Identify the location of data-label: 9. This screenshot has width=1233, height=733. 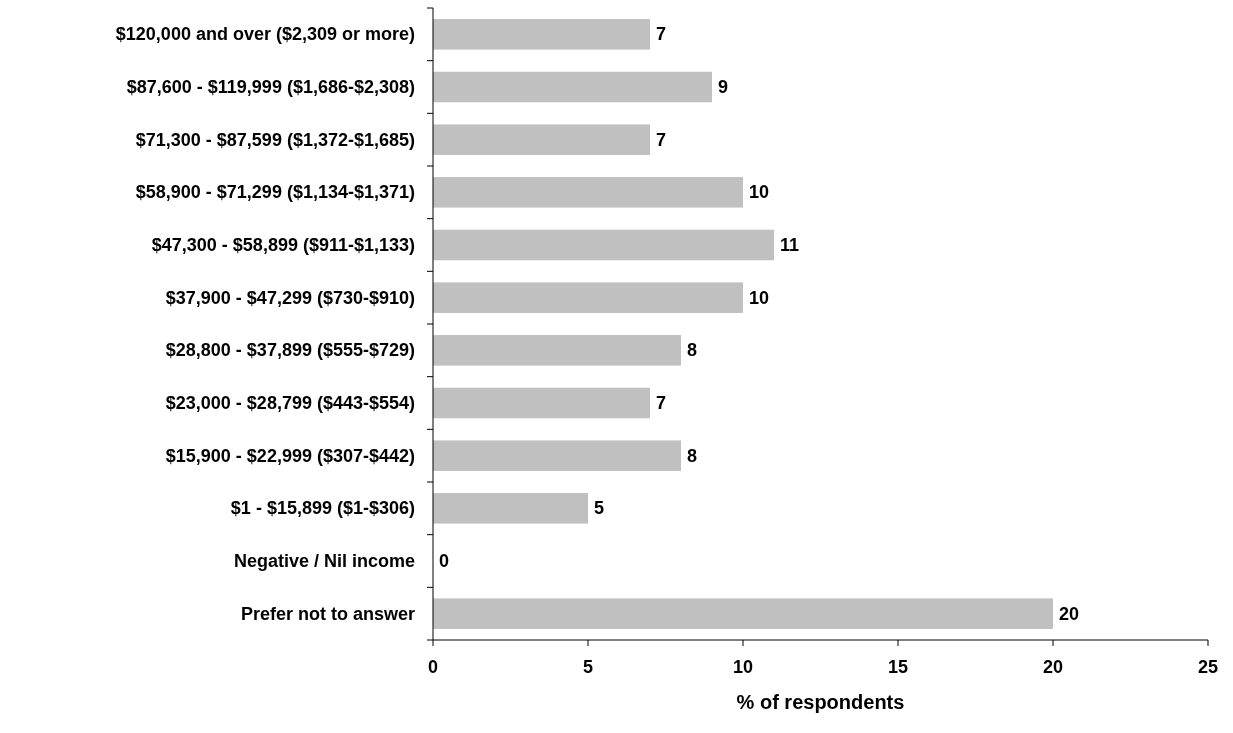
(723, 87).